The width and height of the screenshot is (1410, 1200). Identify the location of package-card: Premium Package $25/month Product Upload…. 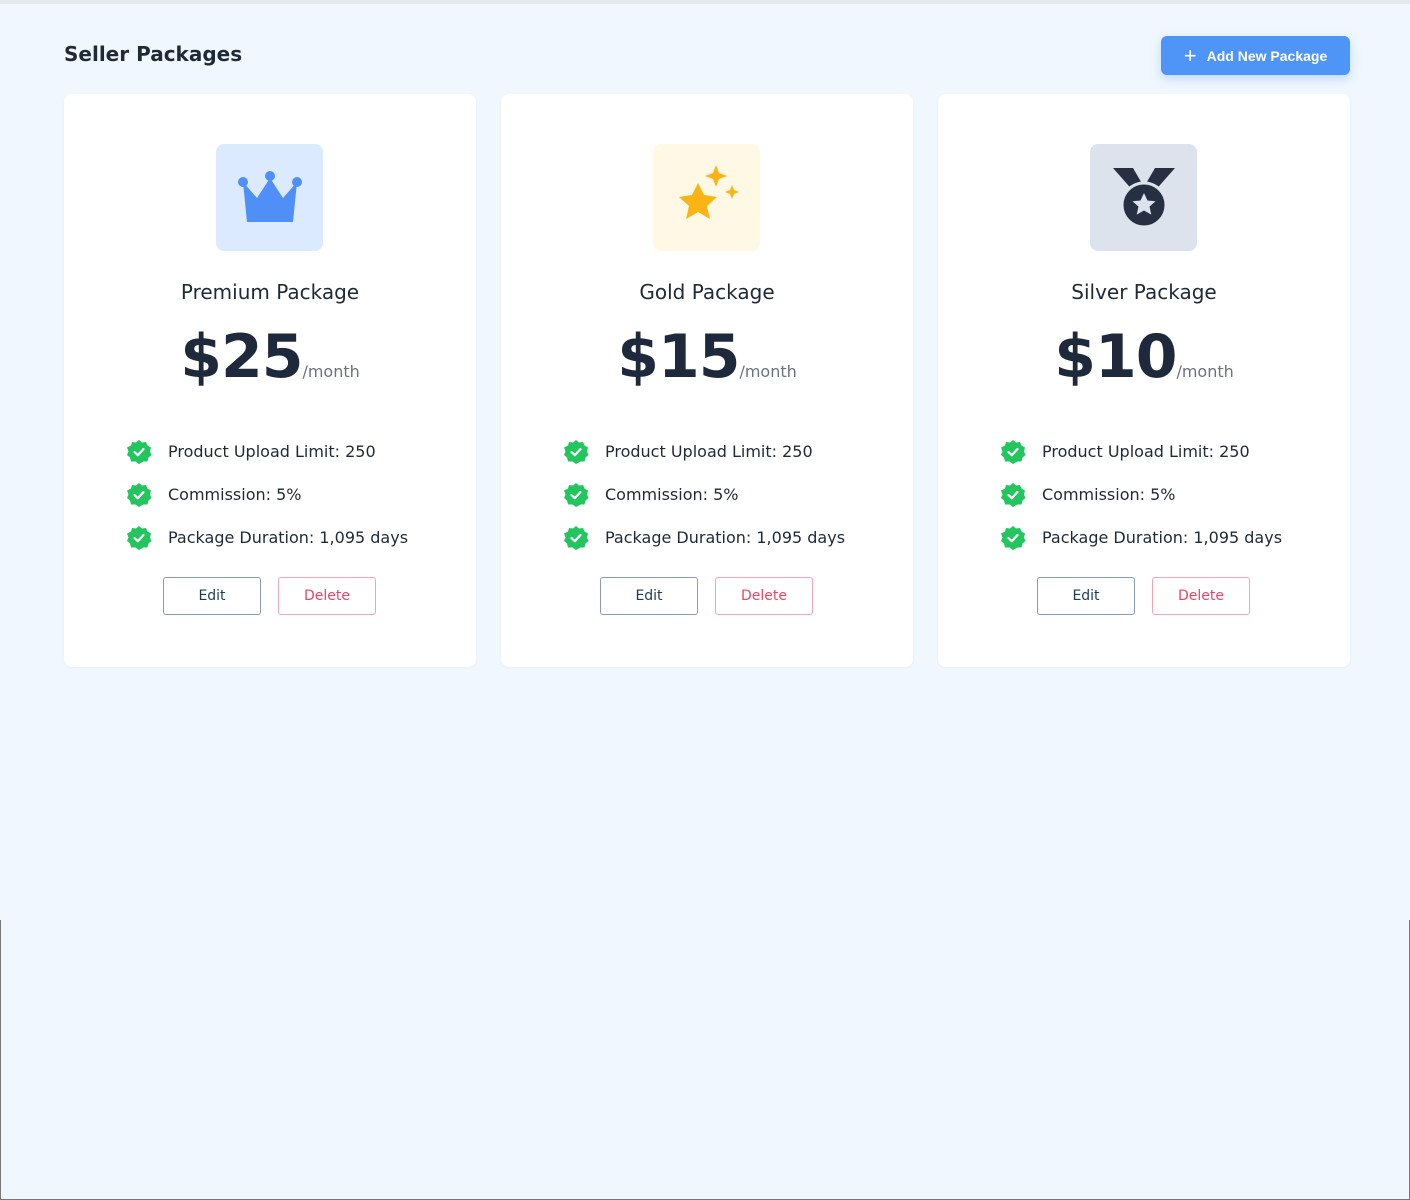
(270, 380).